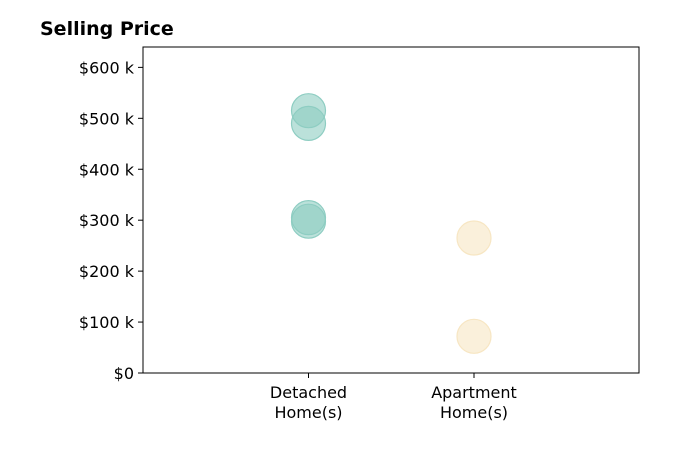 This screenshot has width=679, height=466. What do you see at coordinates (308, 402) in the screenshot?
I see `x-tick-label: Detached Home(s)` at bounding box center [308, 402].